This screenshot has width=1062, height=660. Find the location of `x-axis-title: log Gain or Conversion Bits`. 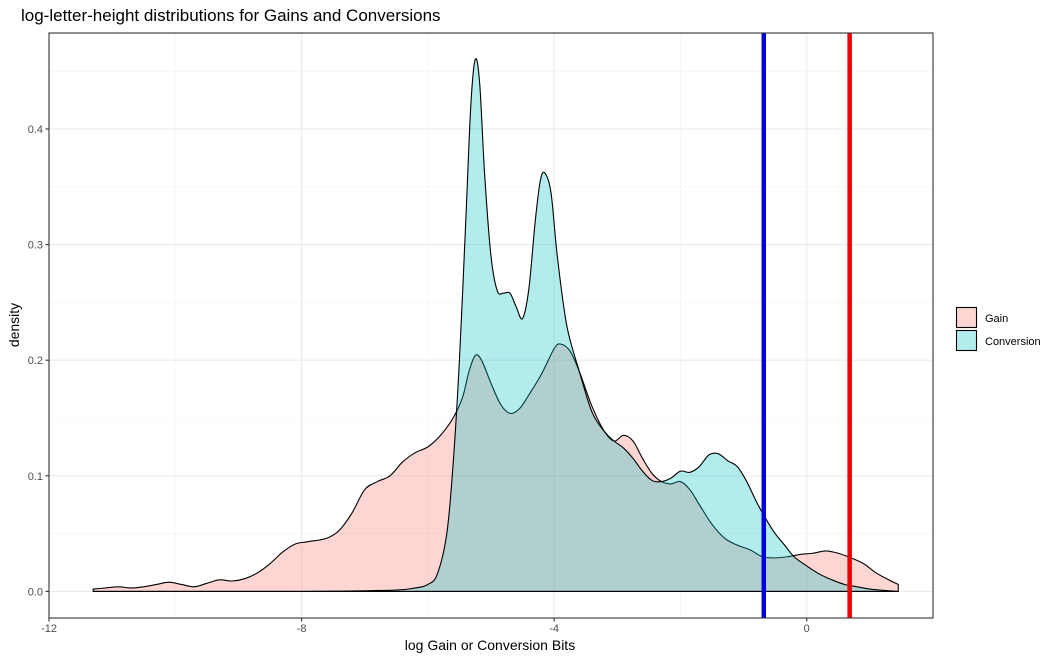

x-axis-title: log Gain or Conversion Bits is located at coordinates (490, 645).